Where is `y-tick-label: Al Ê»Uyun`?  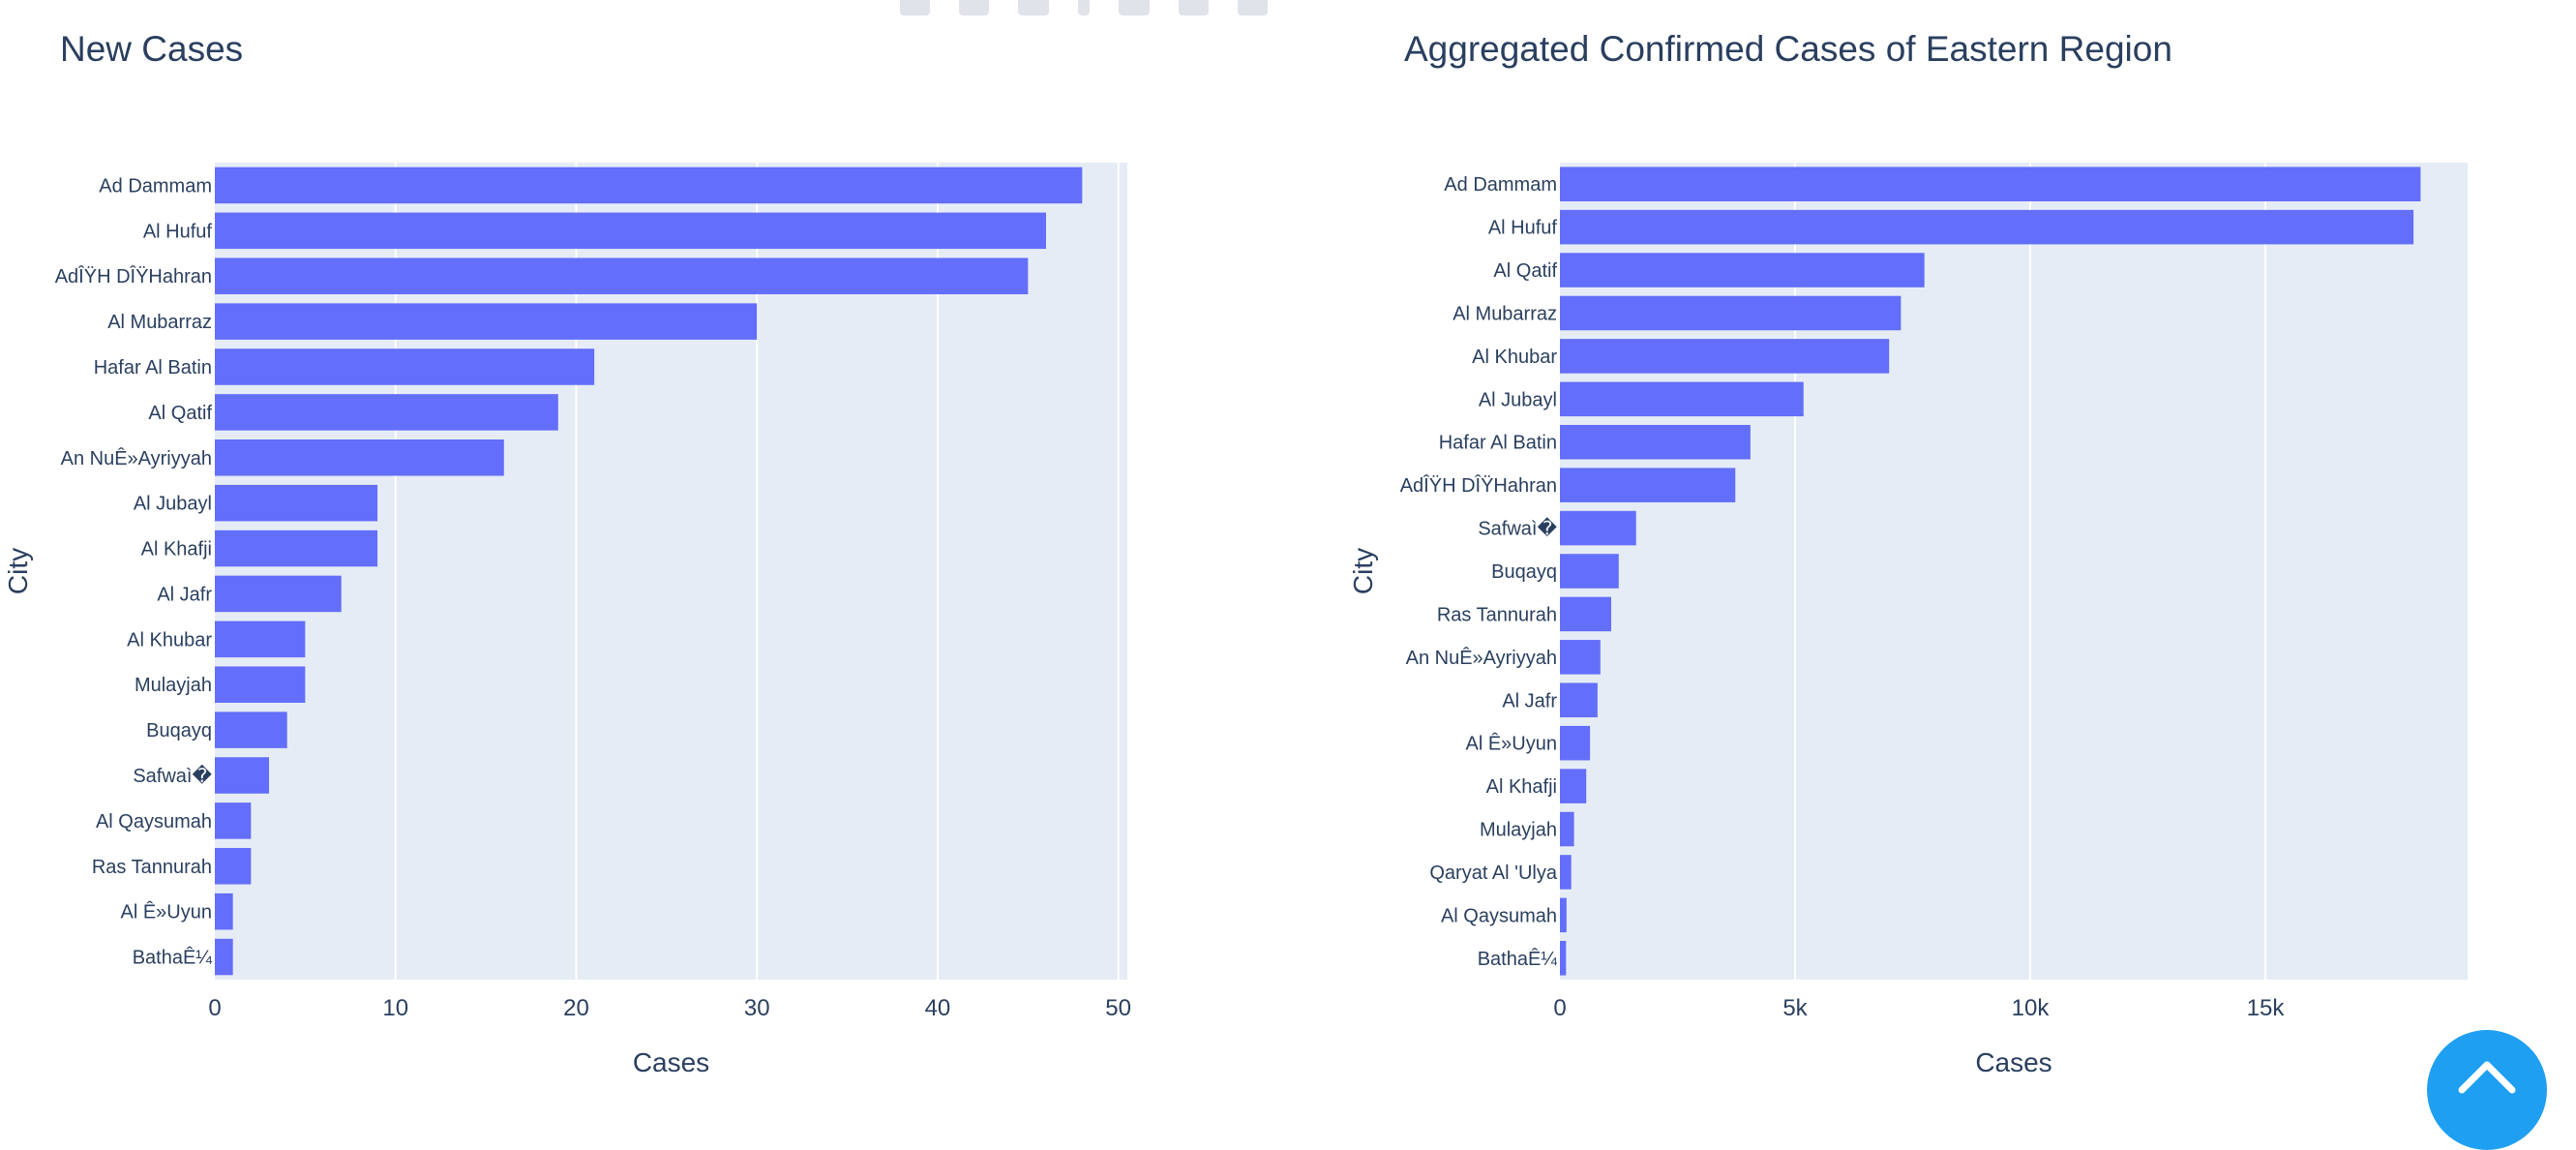
y-tick-label: Al Ê»Uyun is located at coordinates (167, 912).